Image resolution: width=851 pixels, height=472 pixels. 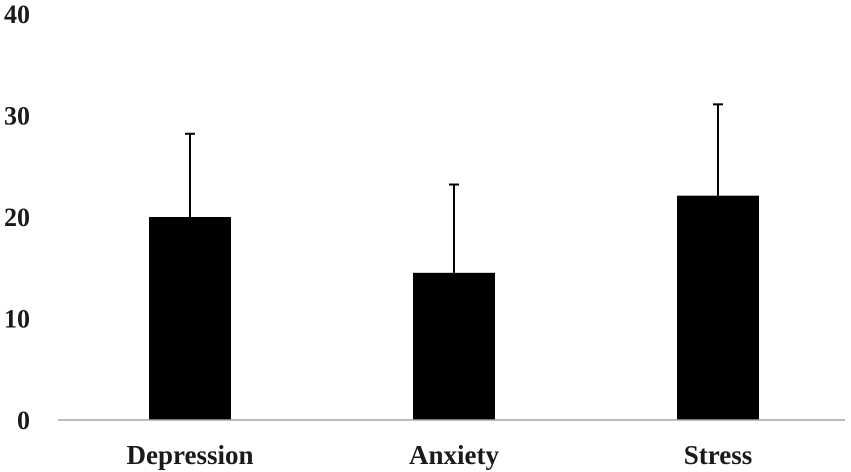 I want to click on y-tick-label-30: 30, so click(x=17, y=116).